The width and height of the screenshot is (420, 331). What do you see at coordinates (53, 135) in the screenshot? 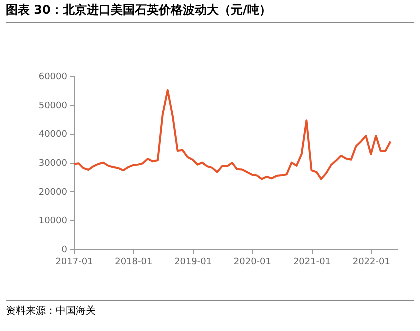
I see `y-tick-label: 40000` at bounding box center [53, 135].